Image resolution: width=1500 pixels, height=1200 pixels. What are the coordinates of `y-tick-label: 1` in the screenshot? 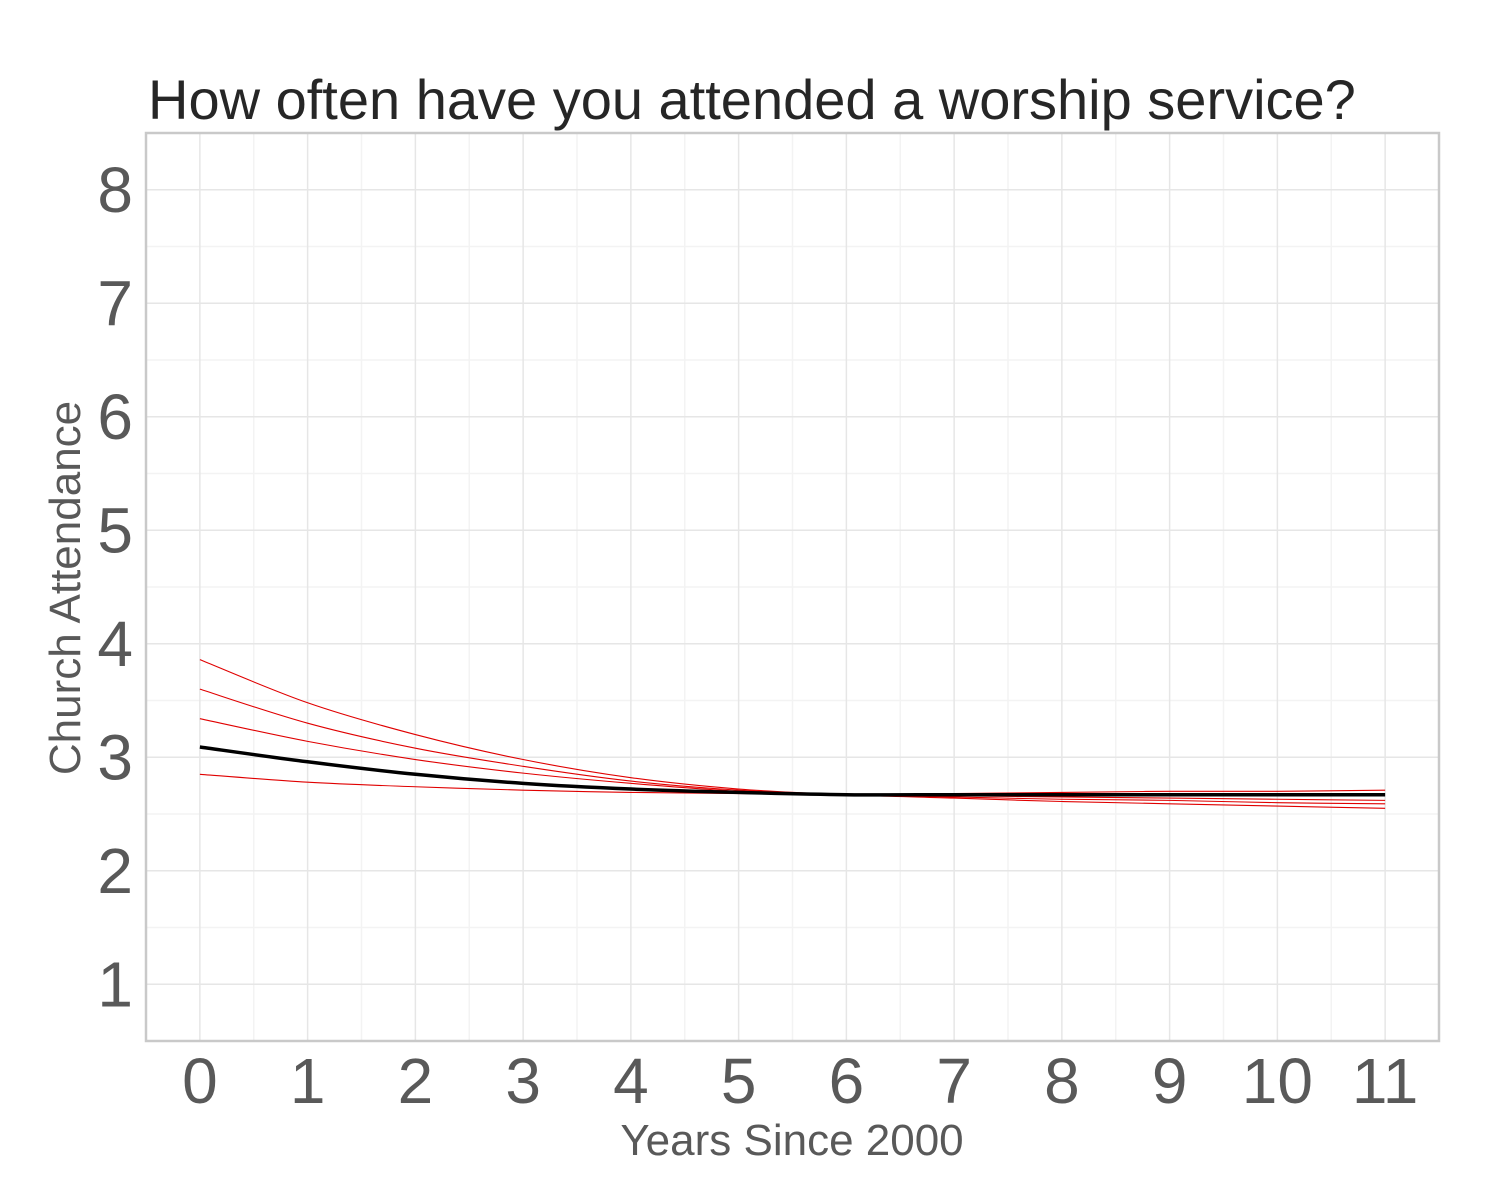 It's located at (115, 984).